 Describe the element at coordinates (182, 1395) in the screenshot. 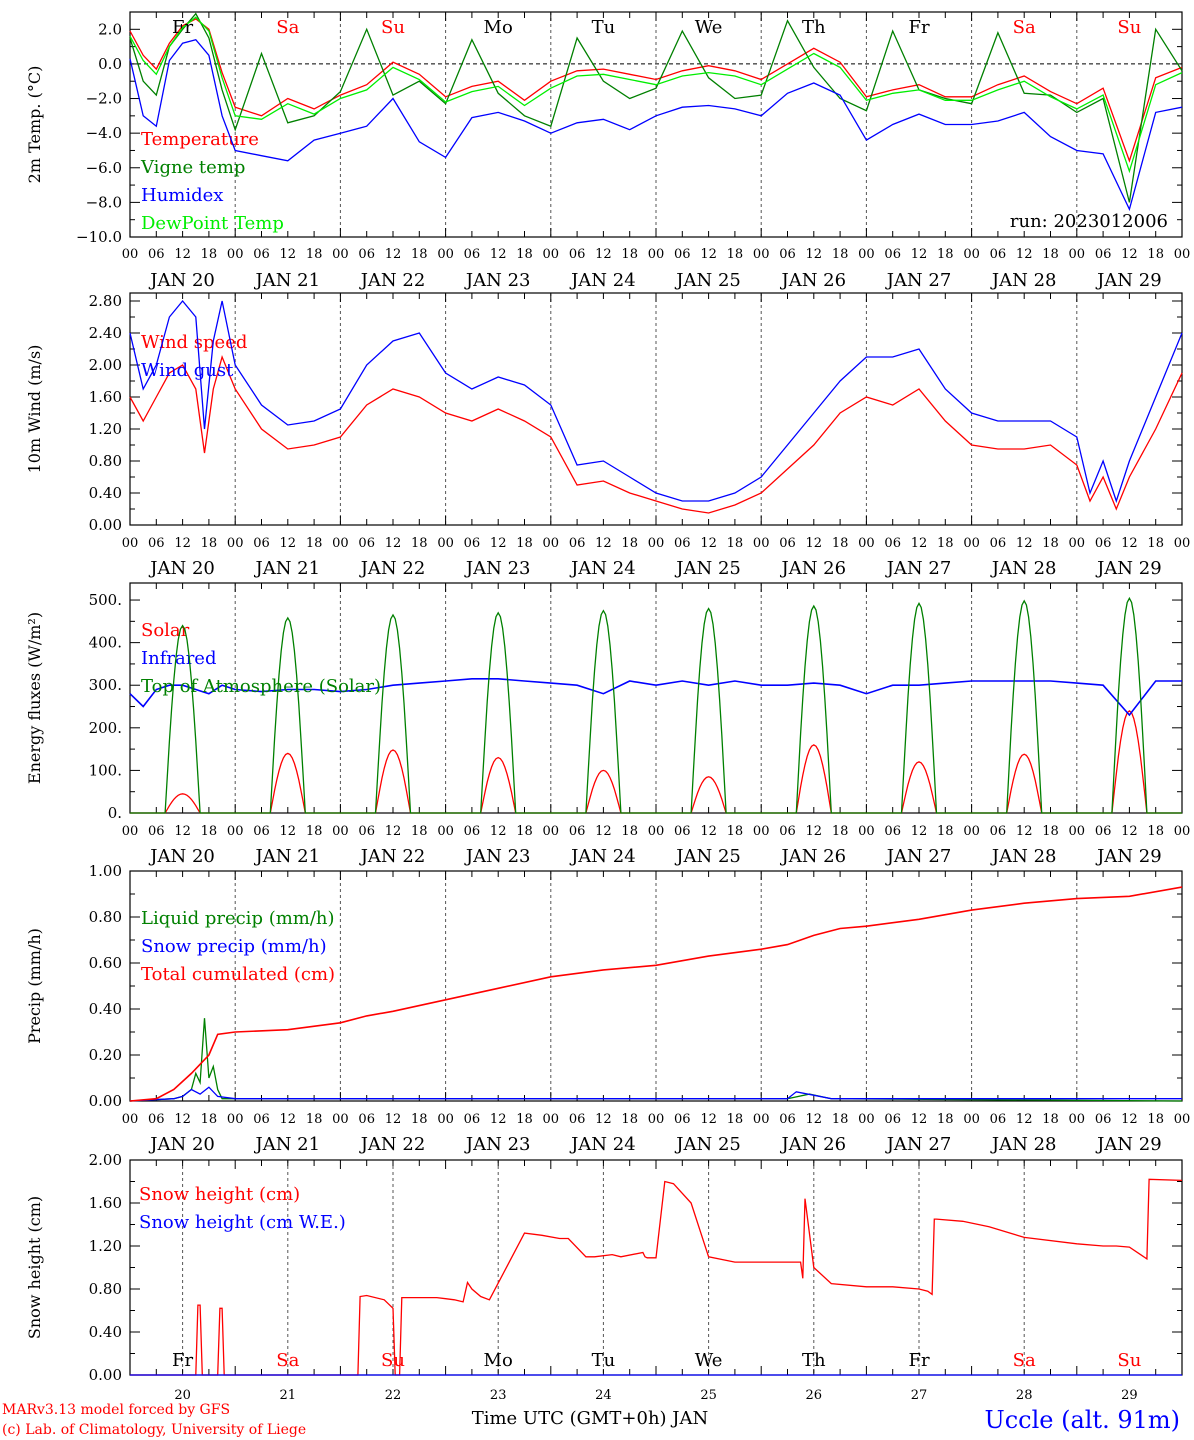

I see `day-number-label: 20` at that location.